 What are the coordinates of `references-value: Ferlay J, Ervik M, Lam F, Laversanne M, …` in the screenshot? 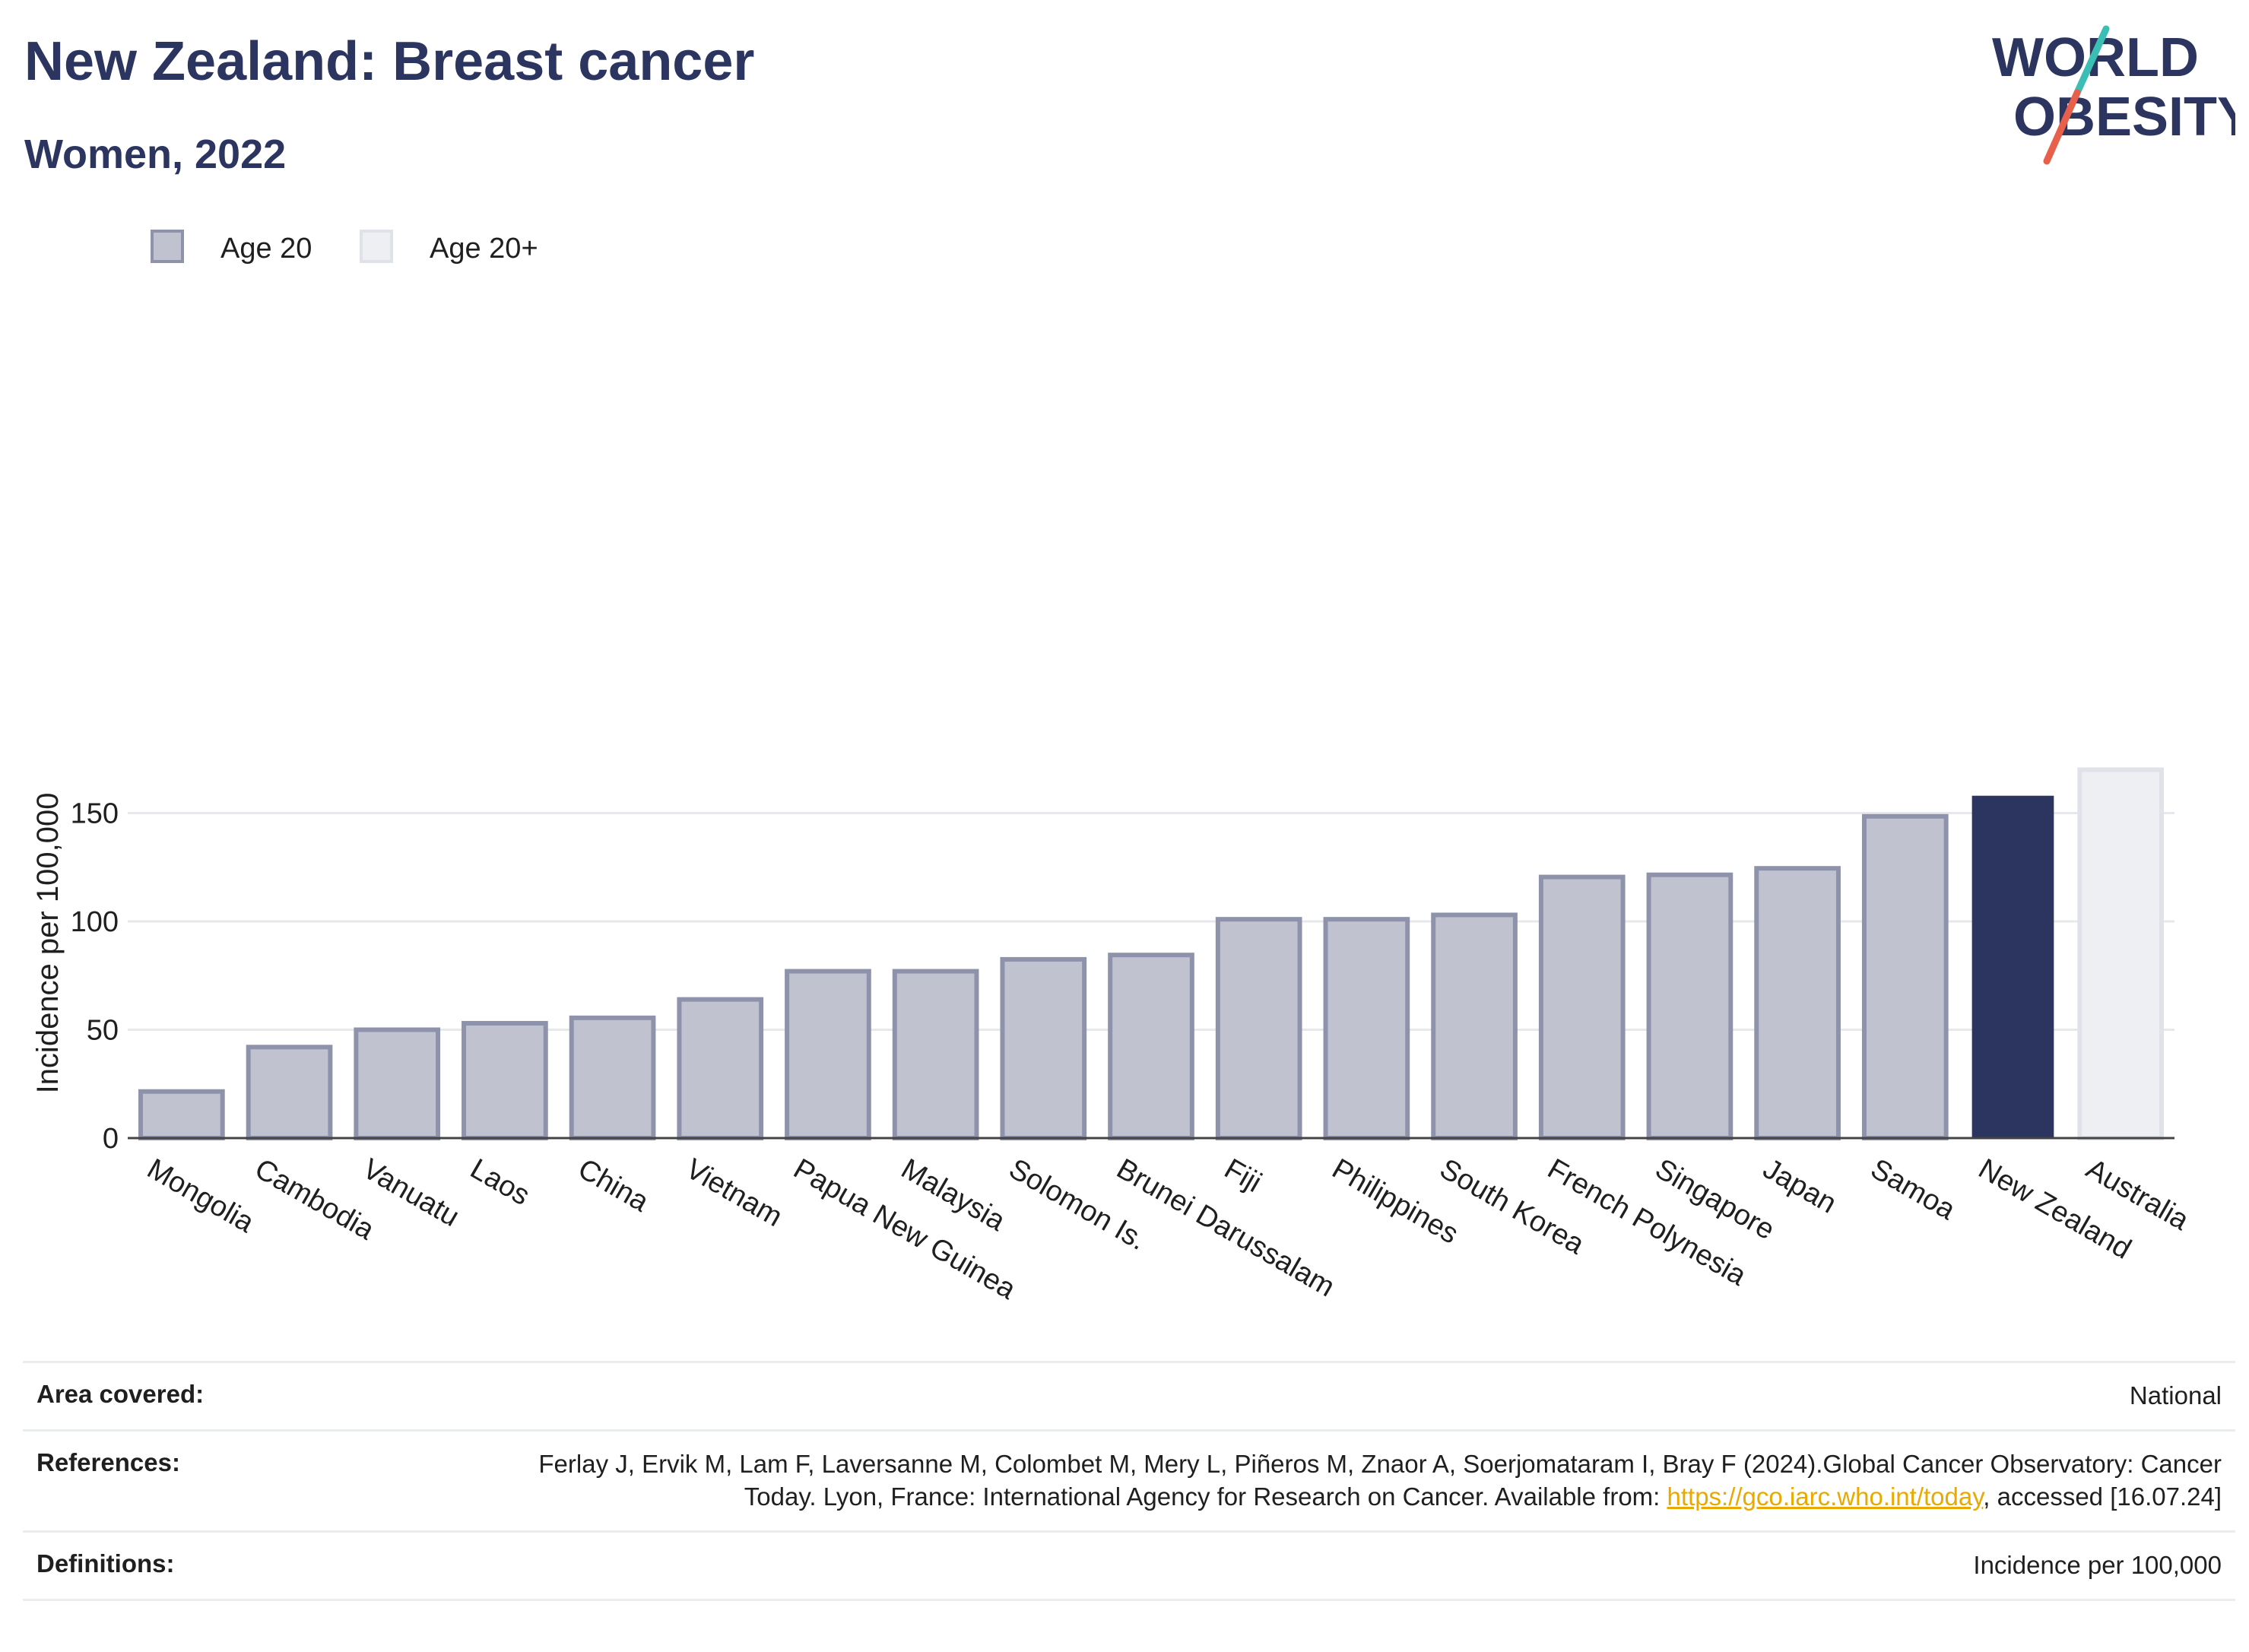 It's located at (1347, 1481).